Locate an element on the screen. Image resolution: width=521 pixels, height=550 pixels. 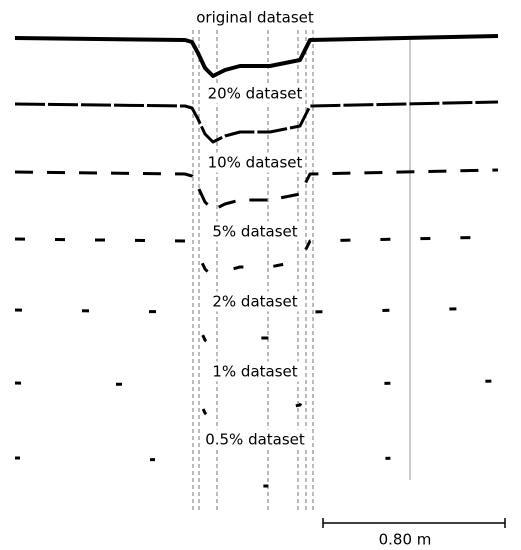
panel-label: 5% dataset is located at coordinates (254, 232).